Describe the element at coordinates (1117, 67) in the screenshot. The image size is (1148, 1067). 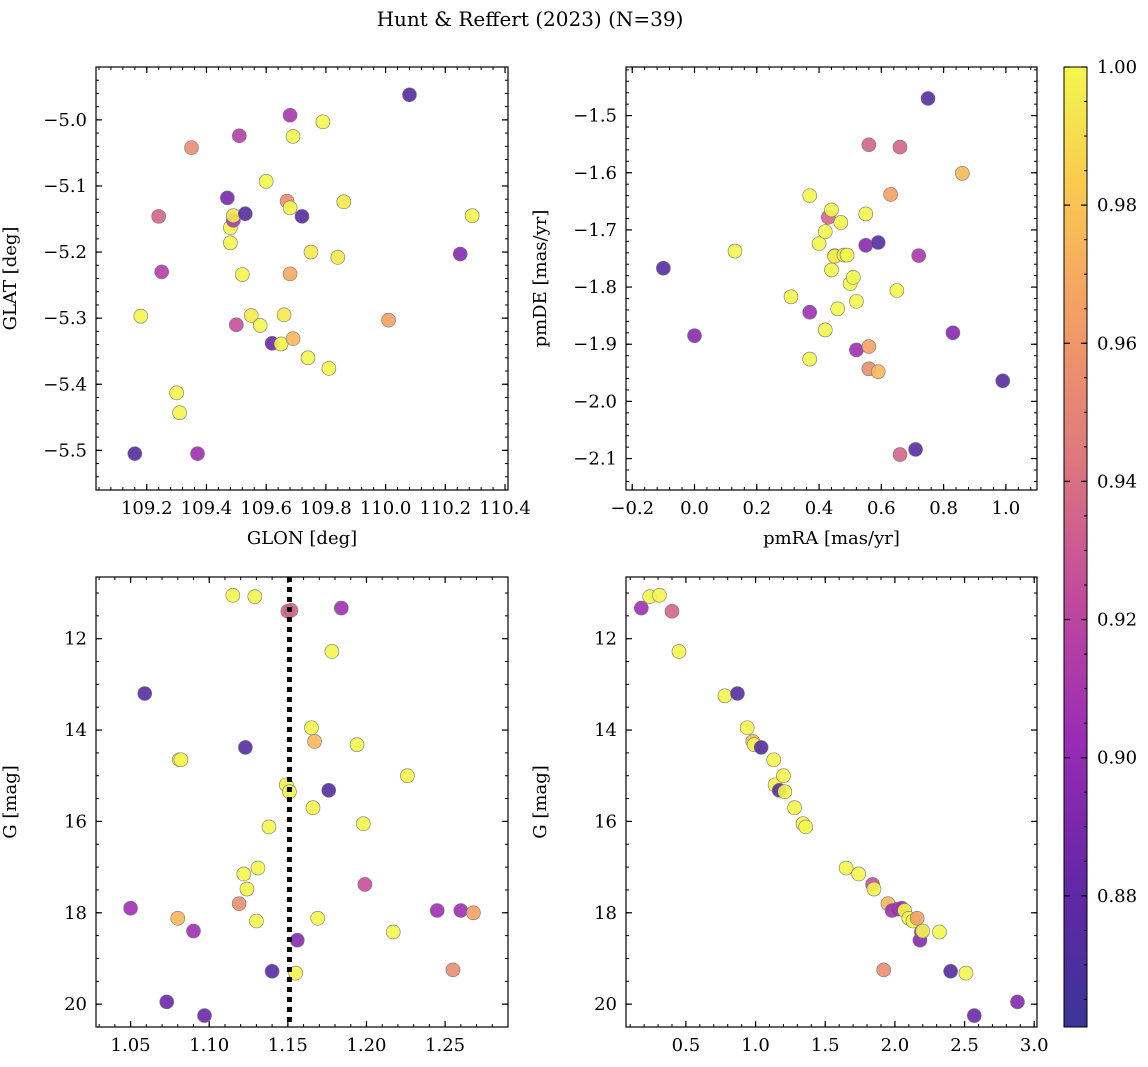
I see `colorbar-tick-label: 1.00` at that location.